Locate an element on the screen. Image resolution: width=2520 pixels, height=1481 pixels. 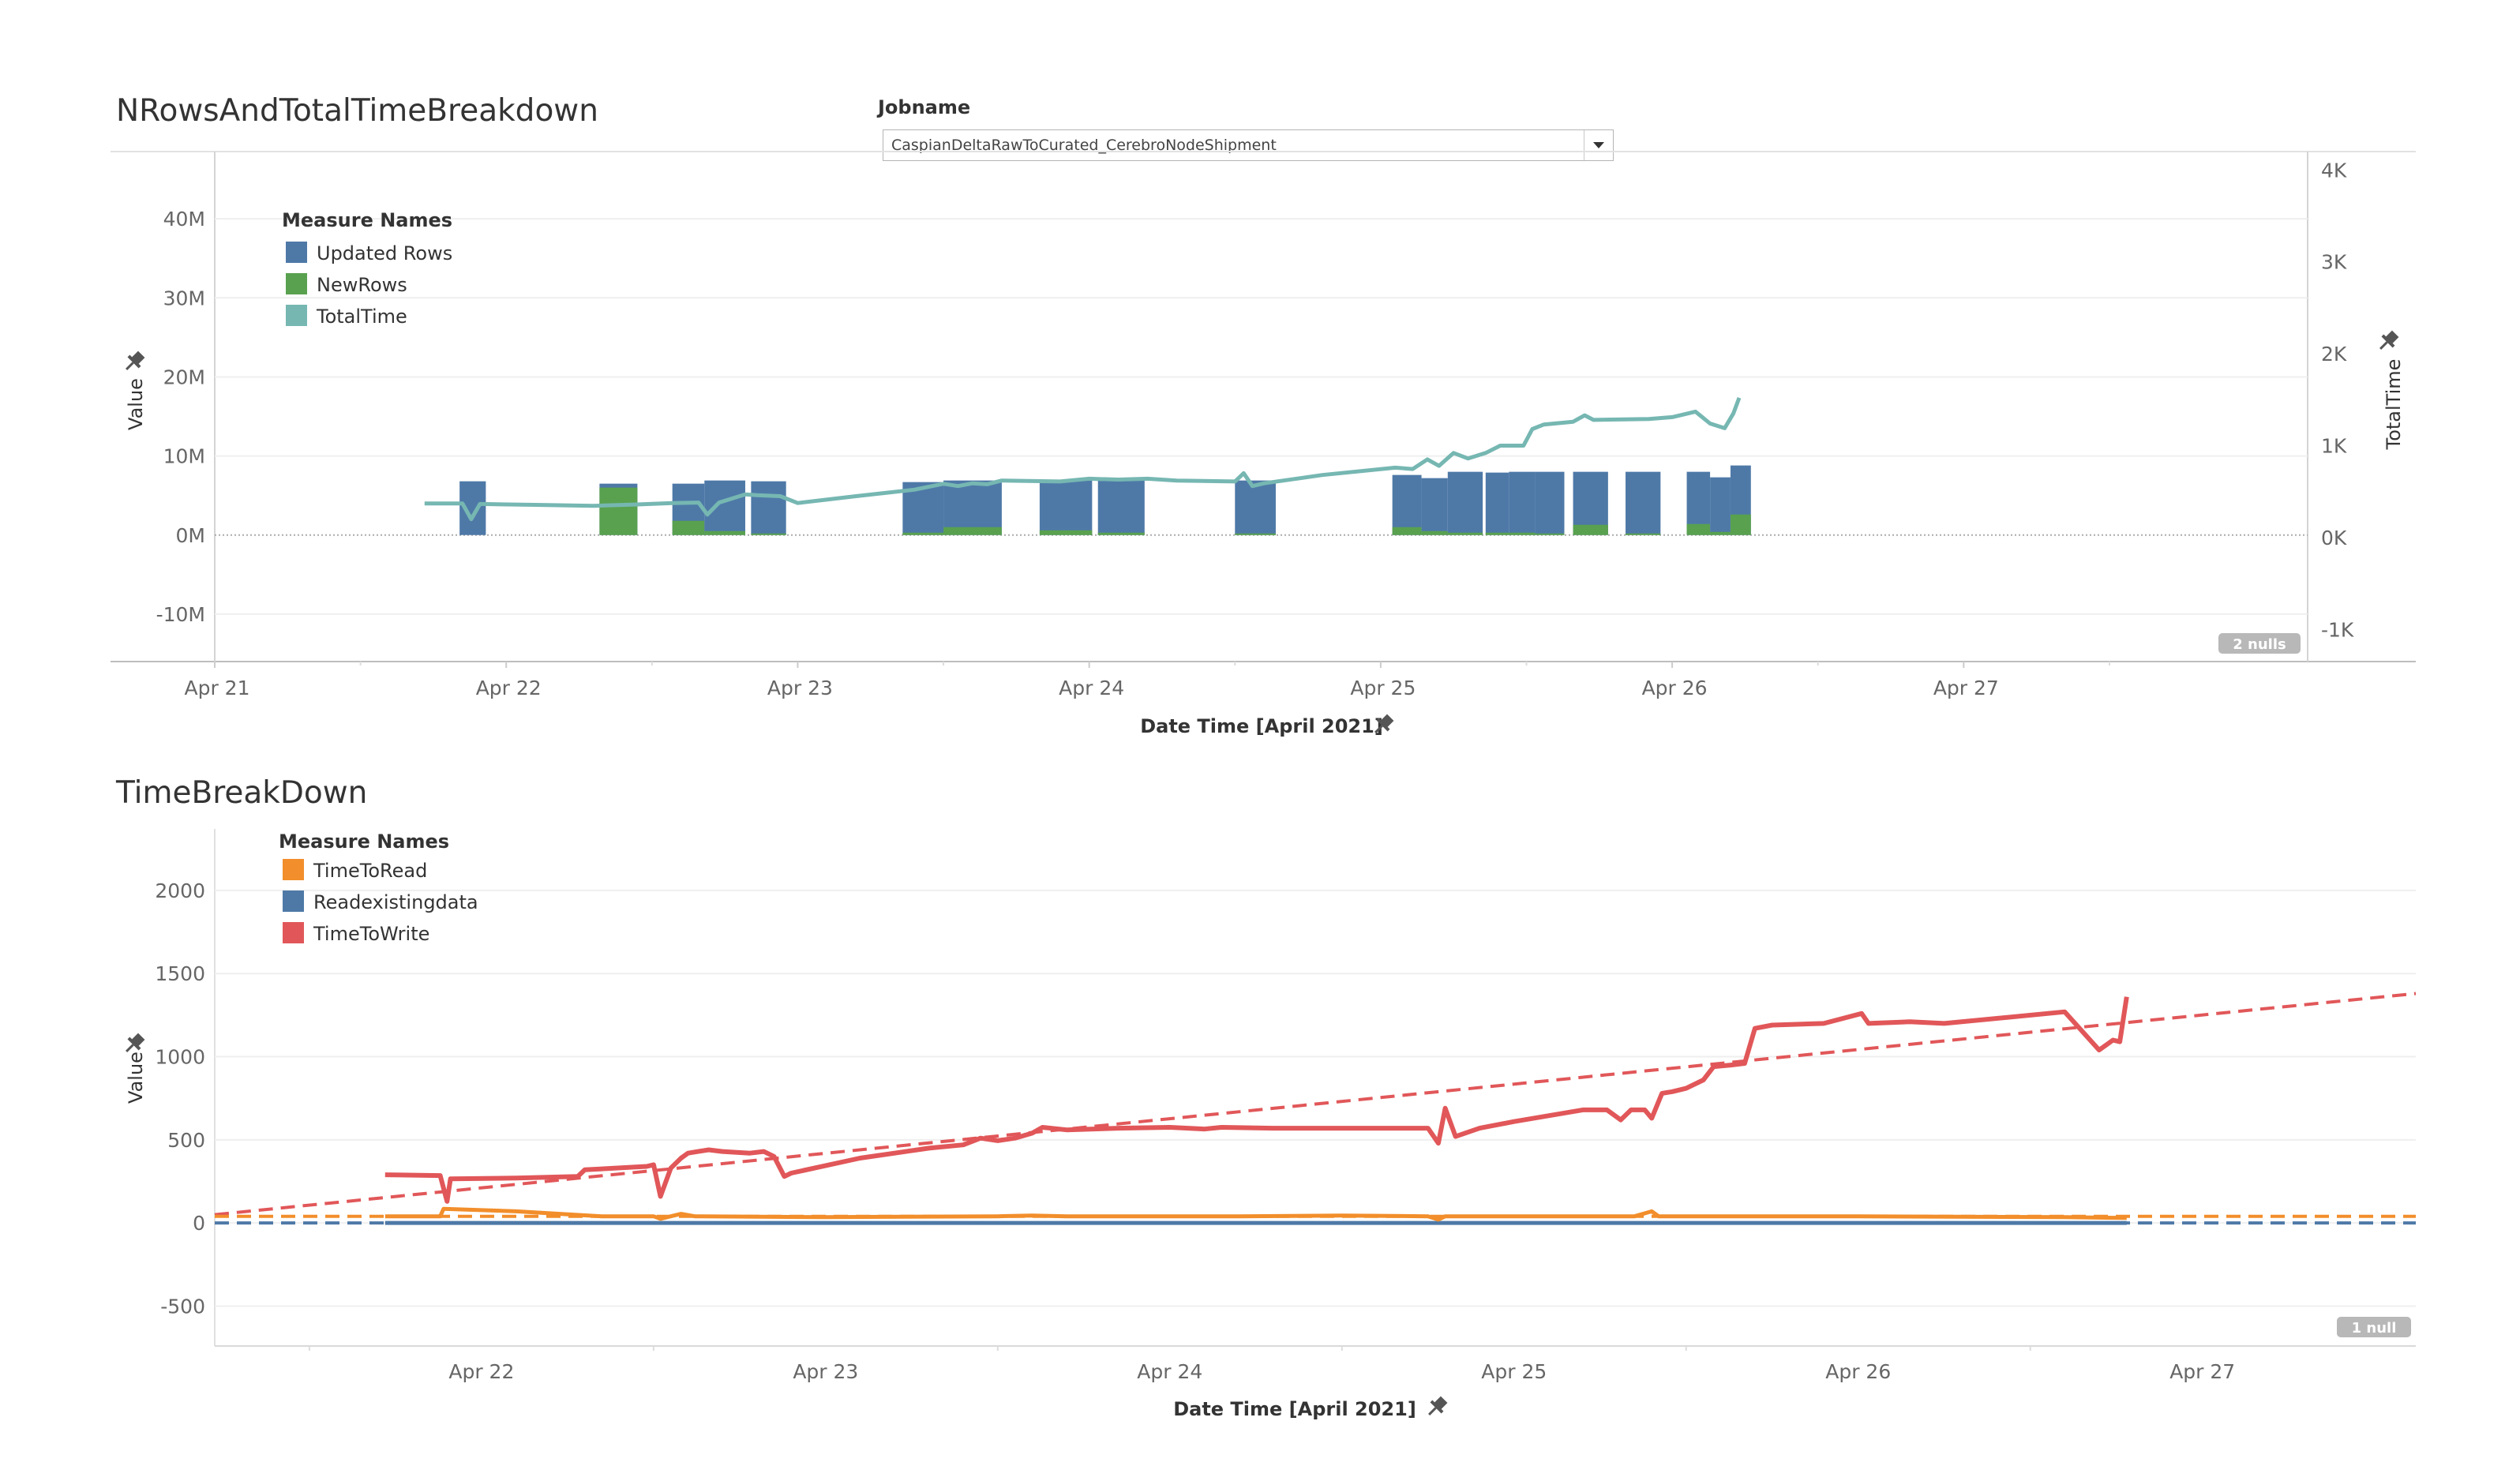
chart2-legend-label: TimeToRead is located at coordinates (370, 871).